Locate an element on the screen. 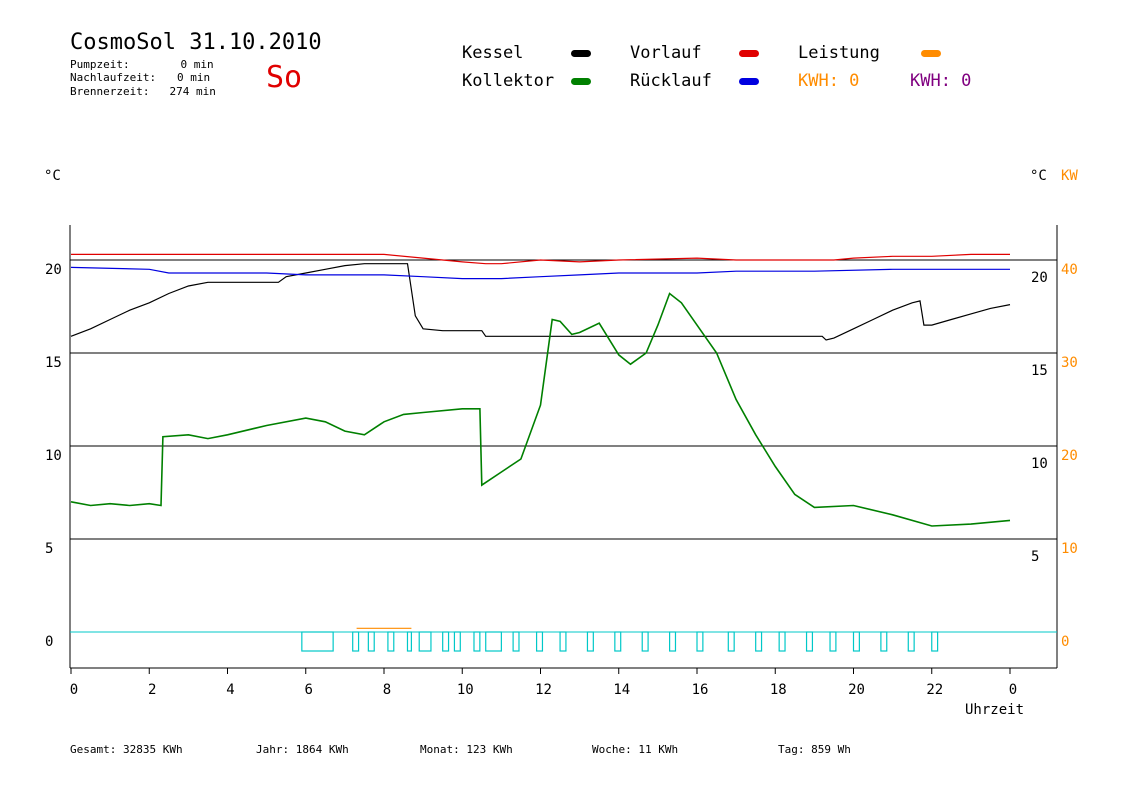  legend-ruecklauf: Rücklauf is located at coordinates (671, 81).